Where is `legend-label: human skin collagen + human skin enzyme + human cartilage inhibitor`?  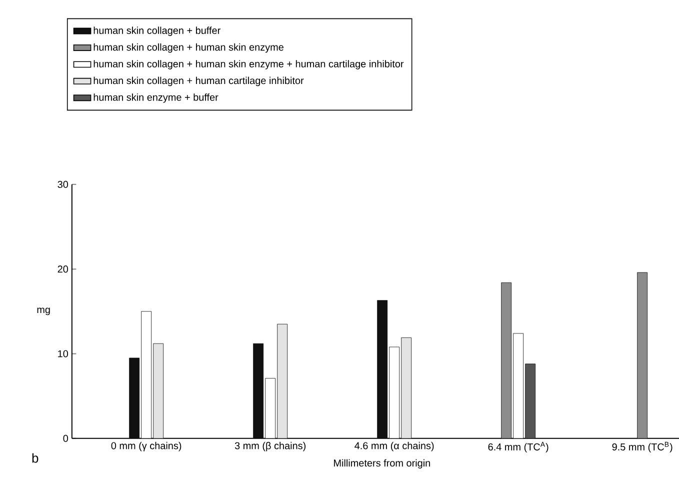 legend-label: human skin collagen + human skin enzyme + human cartilage inhibitor is located at coordinates (249, 65).